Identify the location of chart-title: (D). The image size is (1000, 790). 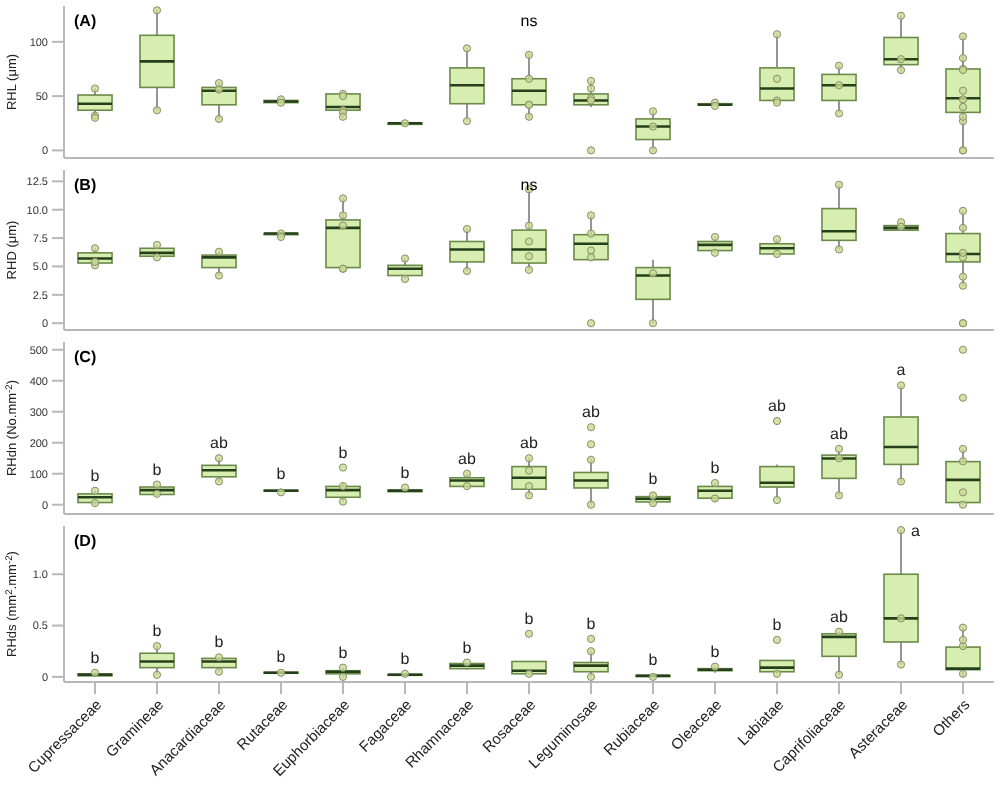
(85, 541).